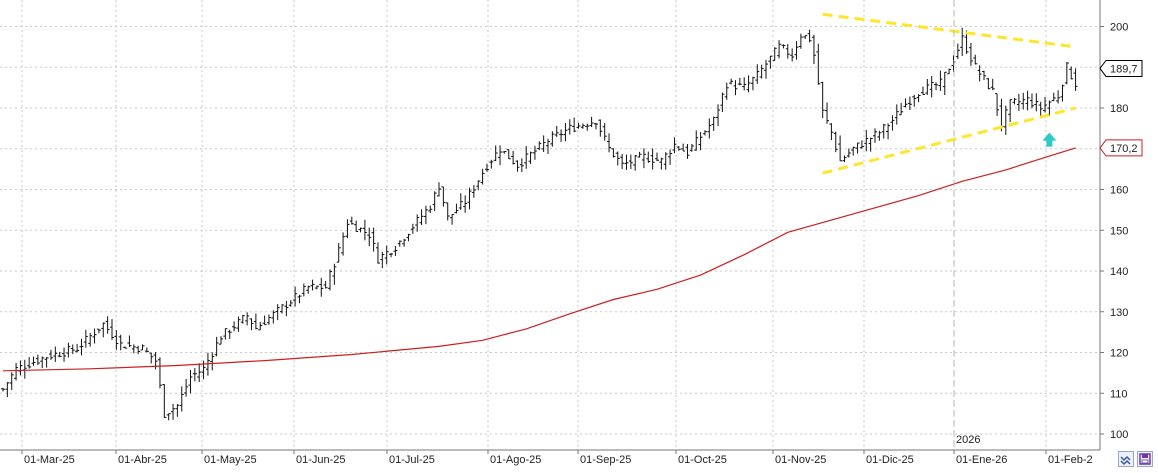 This screenshot has height=473, width=1158. Describe the element at coordinates (1119, 394) in the screenshot. I see `y-tick-label: 110` at that location.